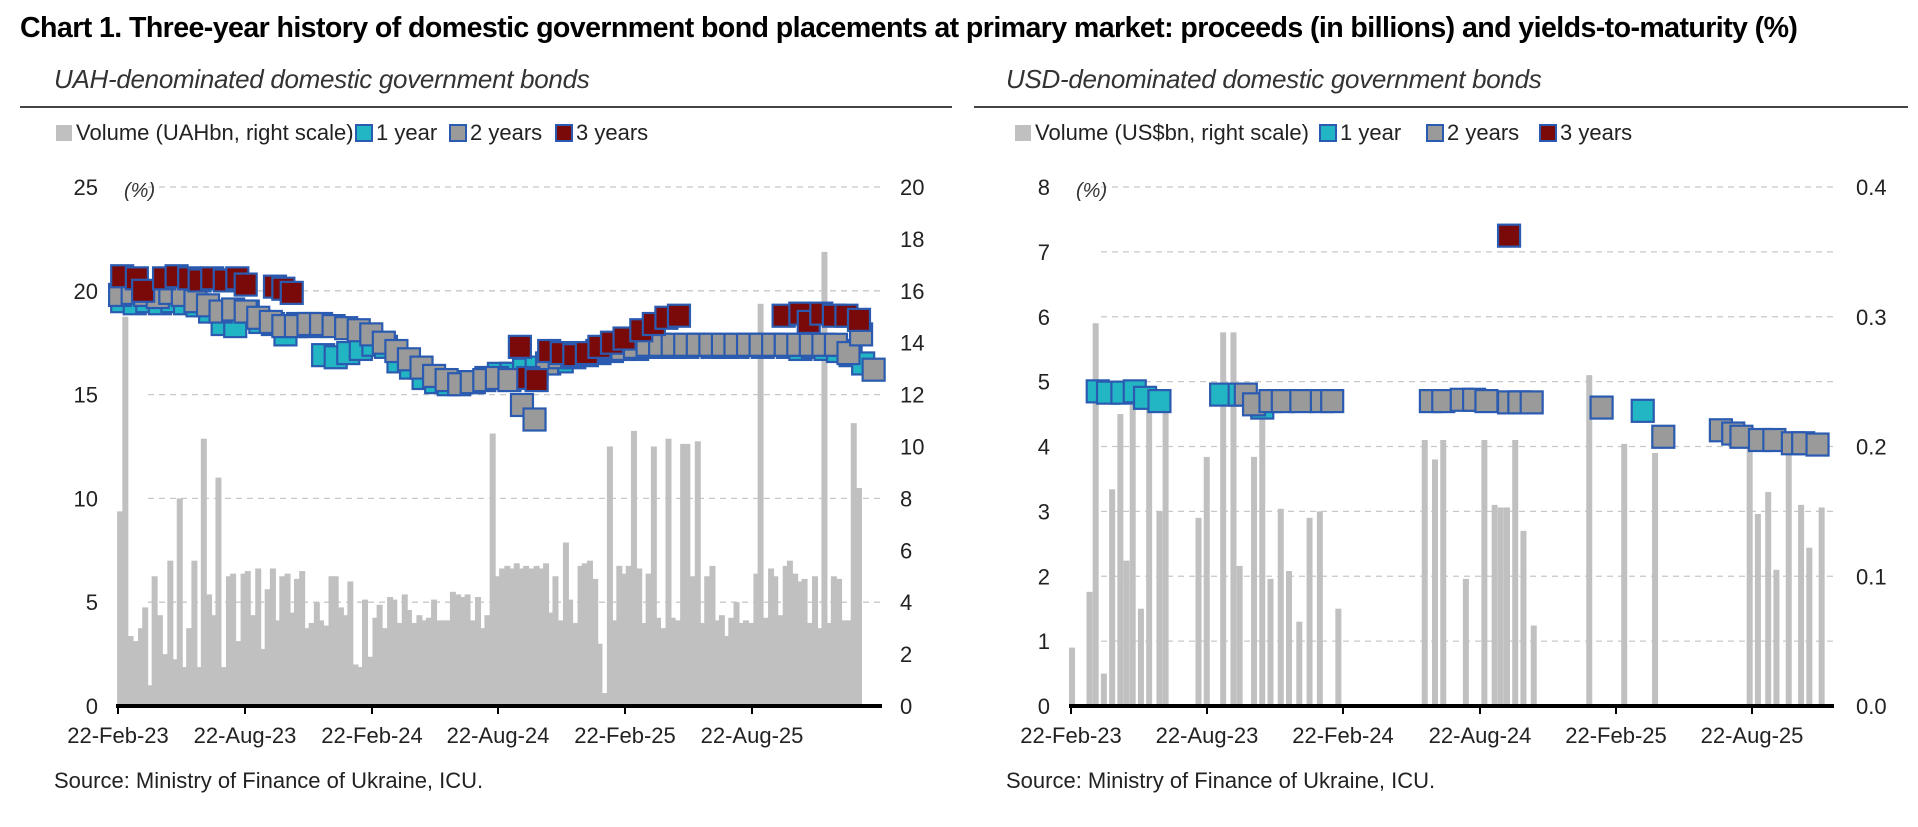  I want to click on right-y-left-tick-label: 2, so click(1044, 576).